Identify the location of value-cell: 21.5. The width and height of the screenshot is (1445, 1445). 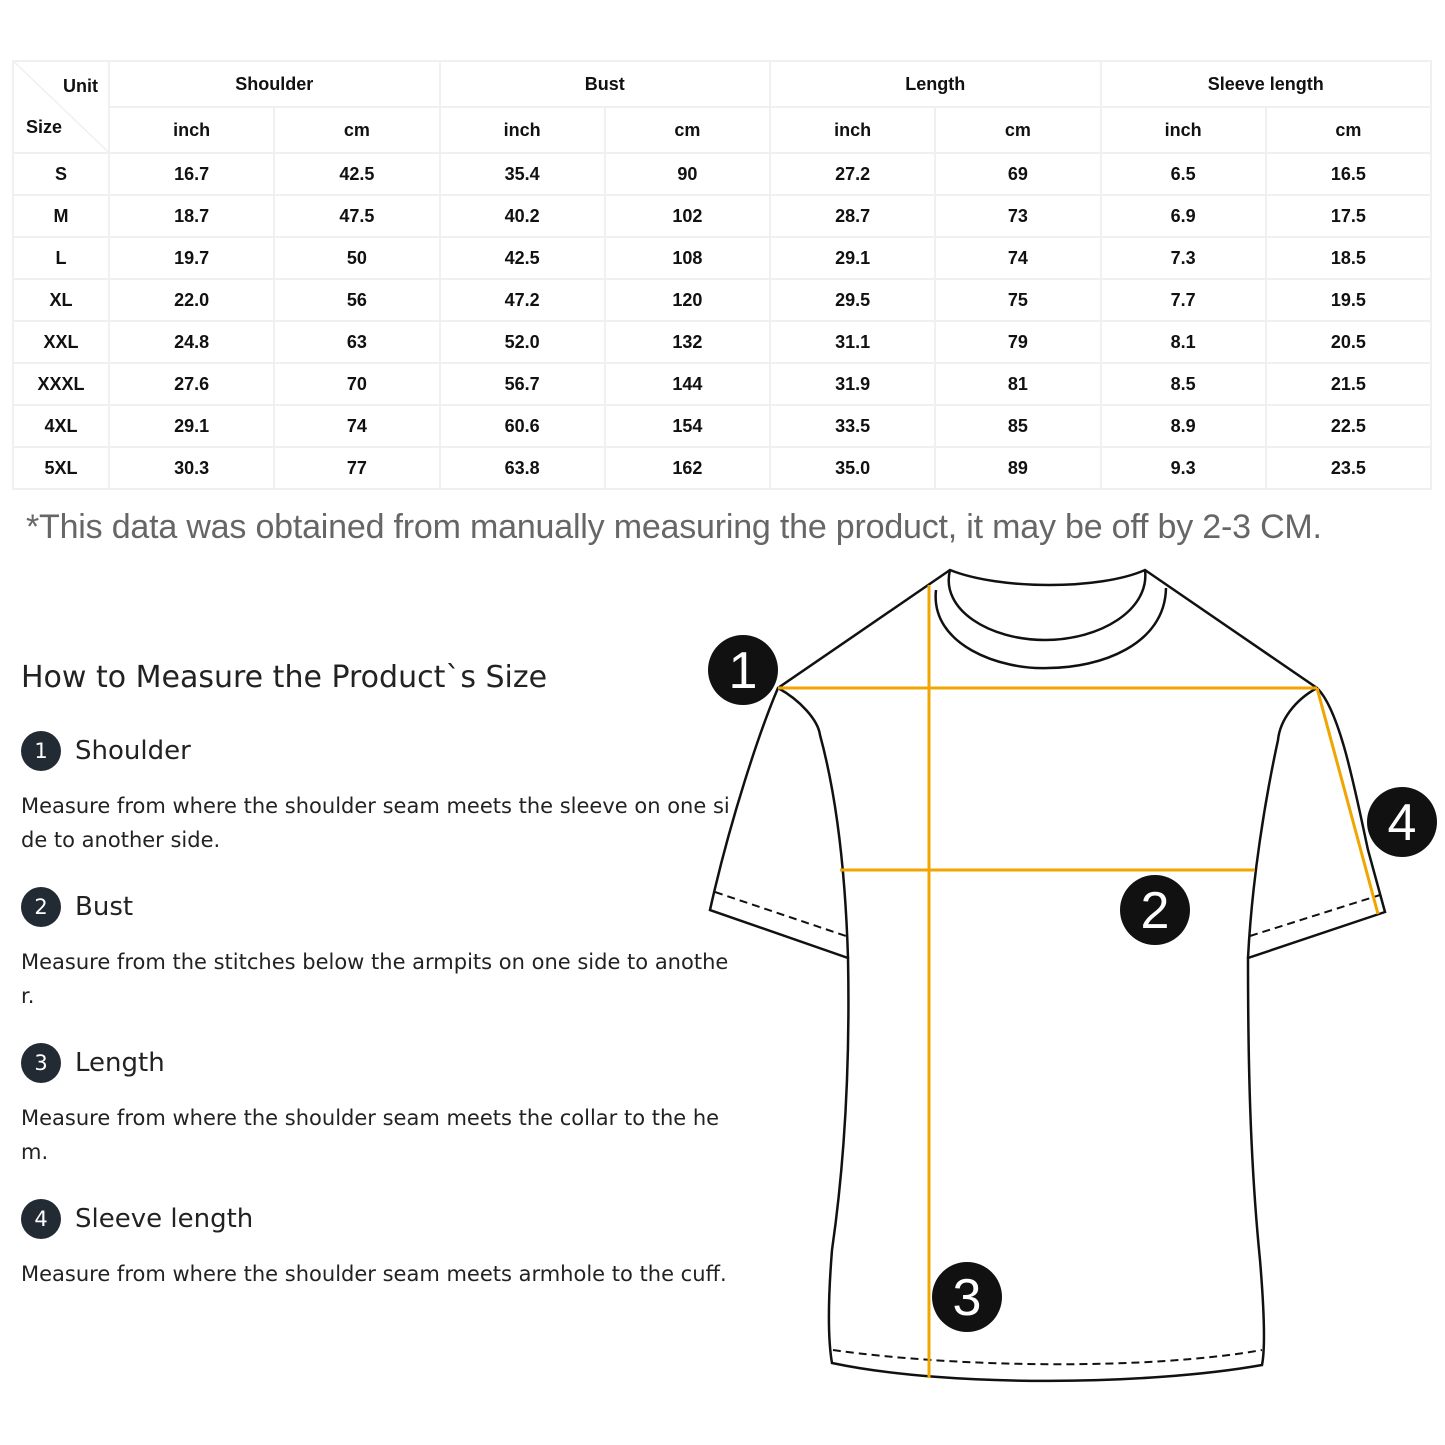
(1348, 384).